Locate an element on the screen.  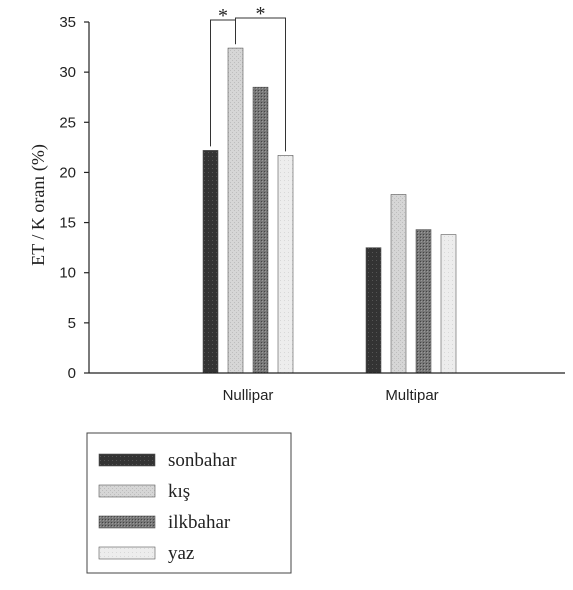
legend-label: kış is located at coordinates (179, 491).